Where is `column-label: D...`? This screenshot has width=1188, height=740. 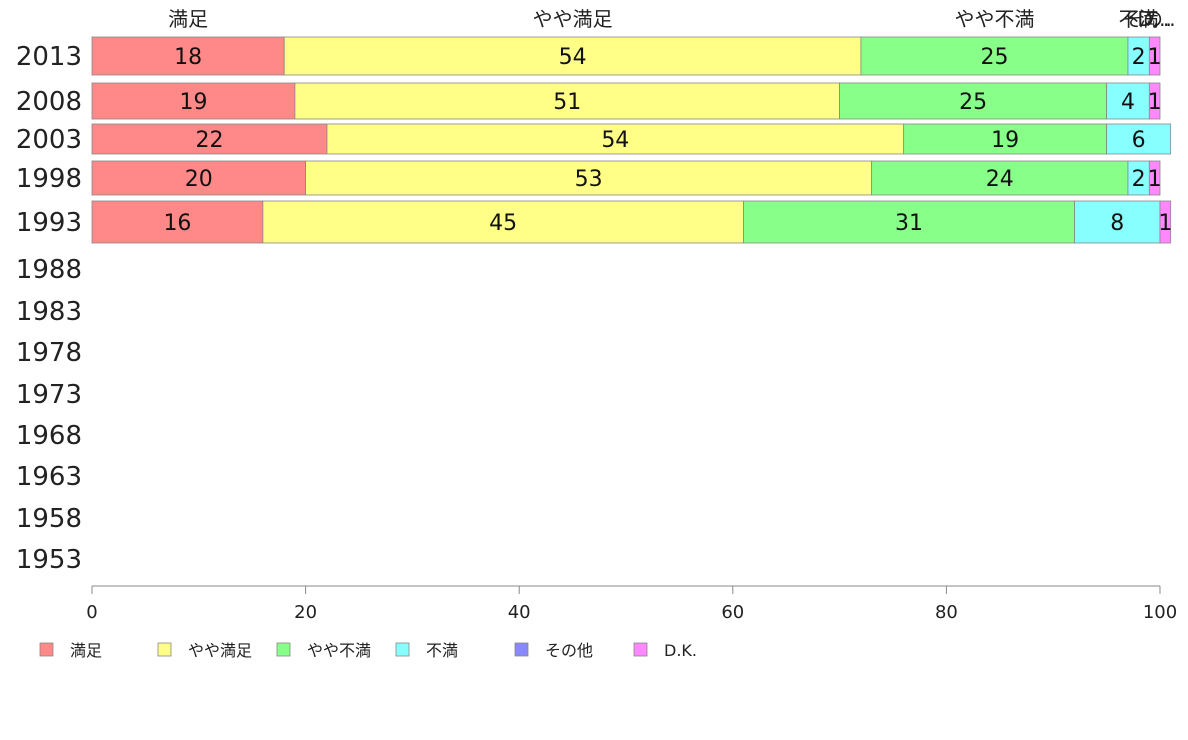 column-label: D... is located at coordinates (1154, 19).